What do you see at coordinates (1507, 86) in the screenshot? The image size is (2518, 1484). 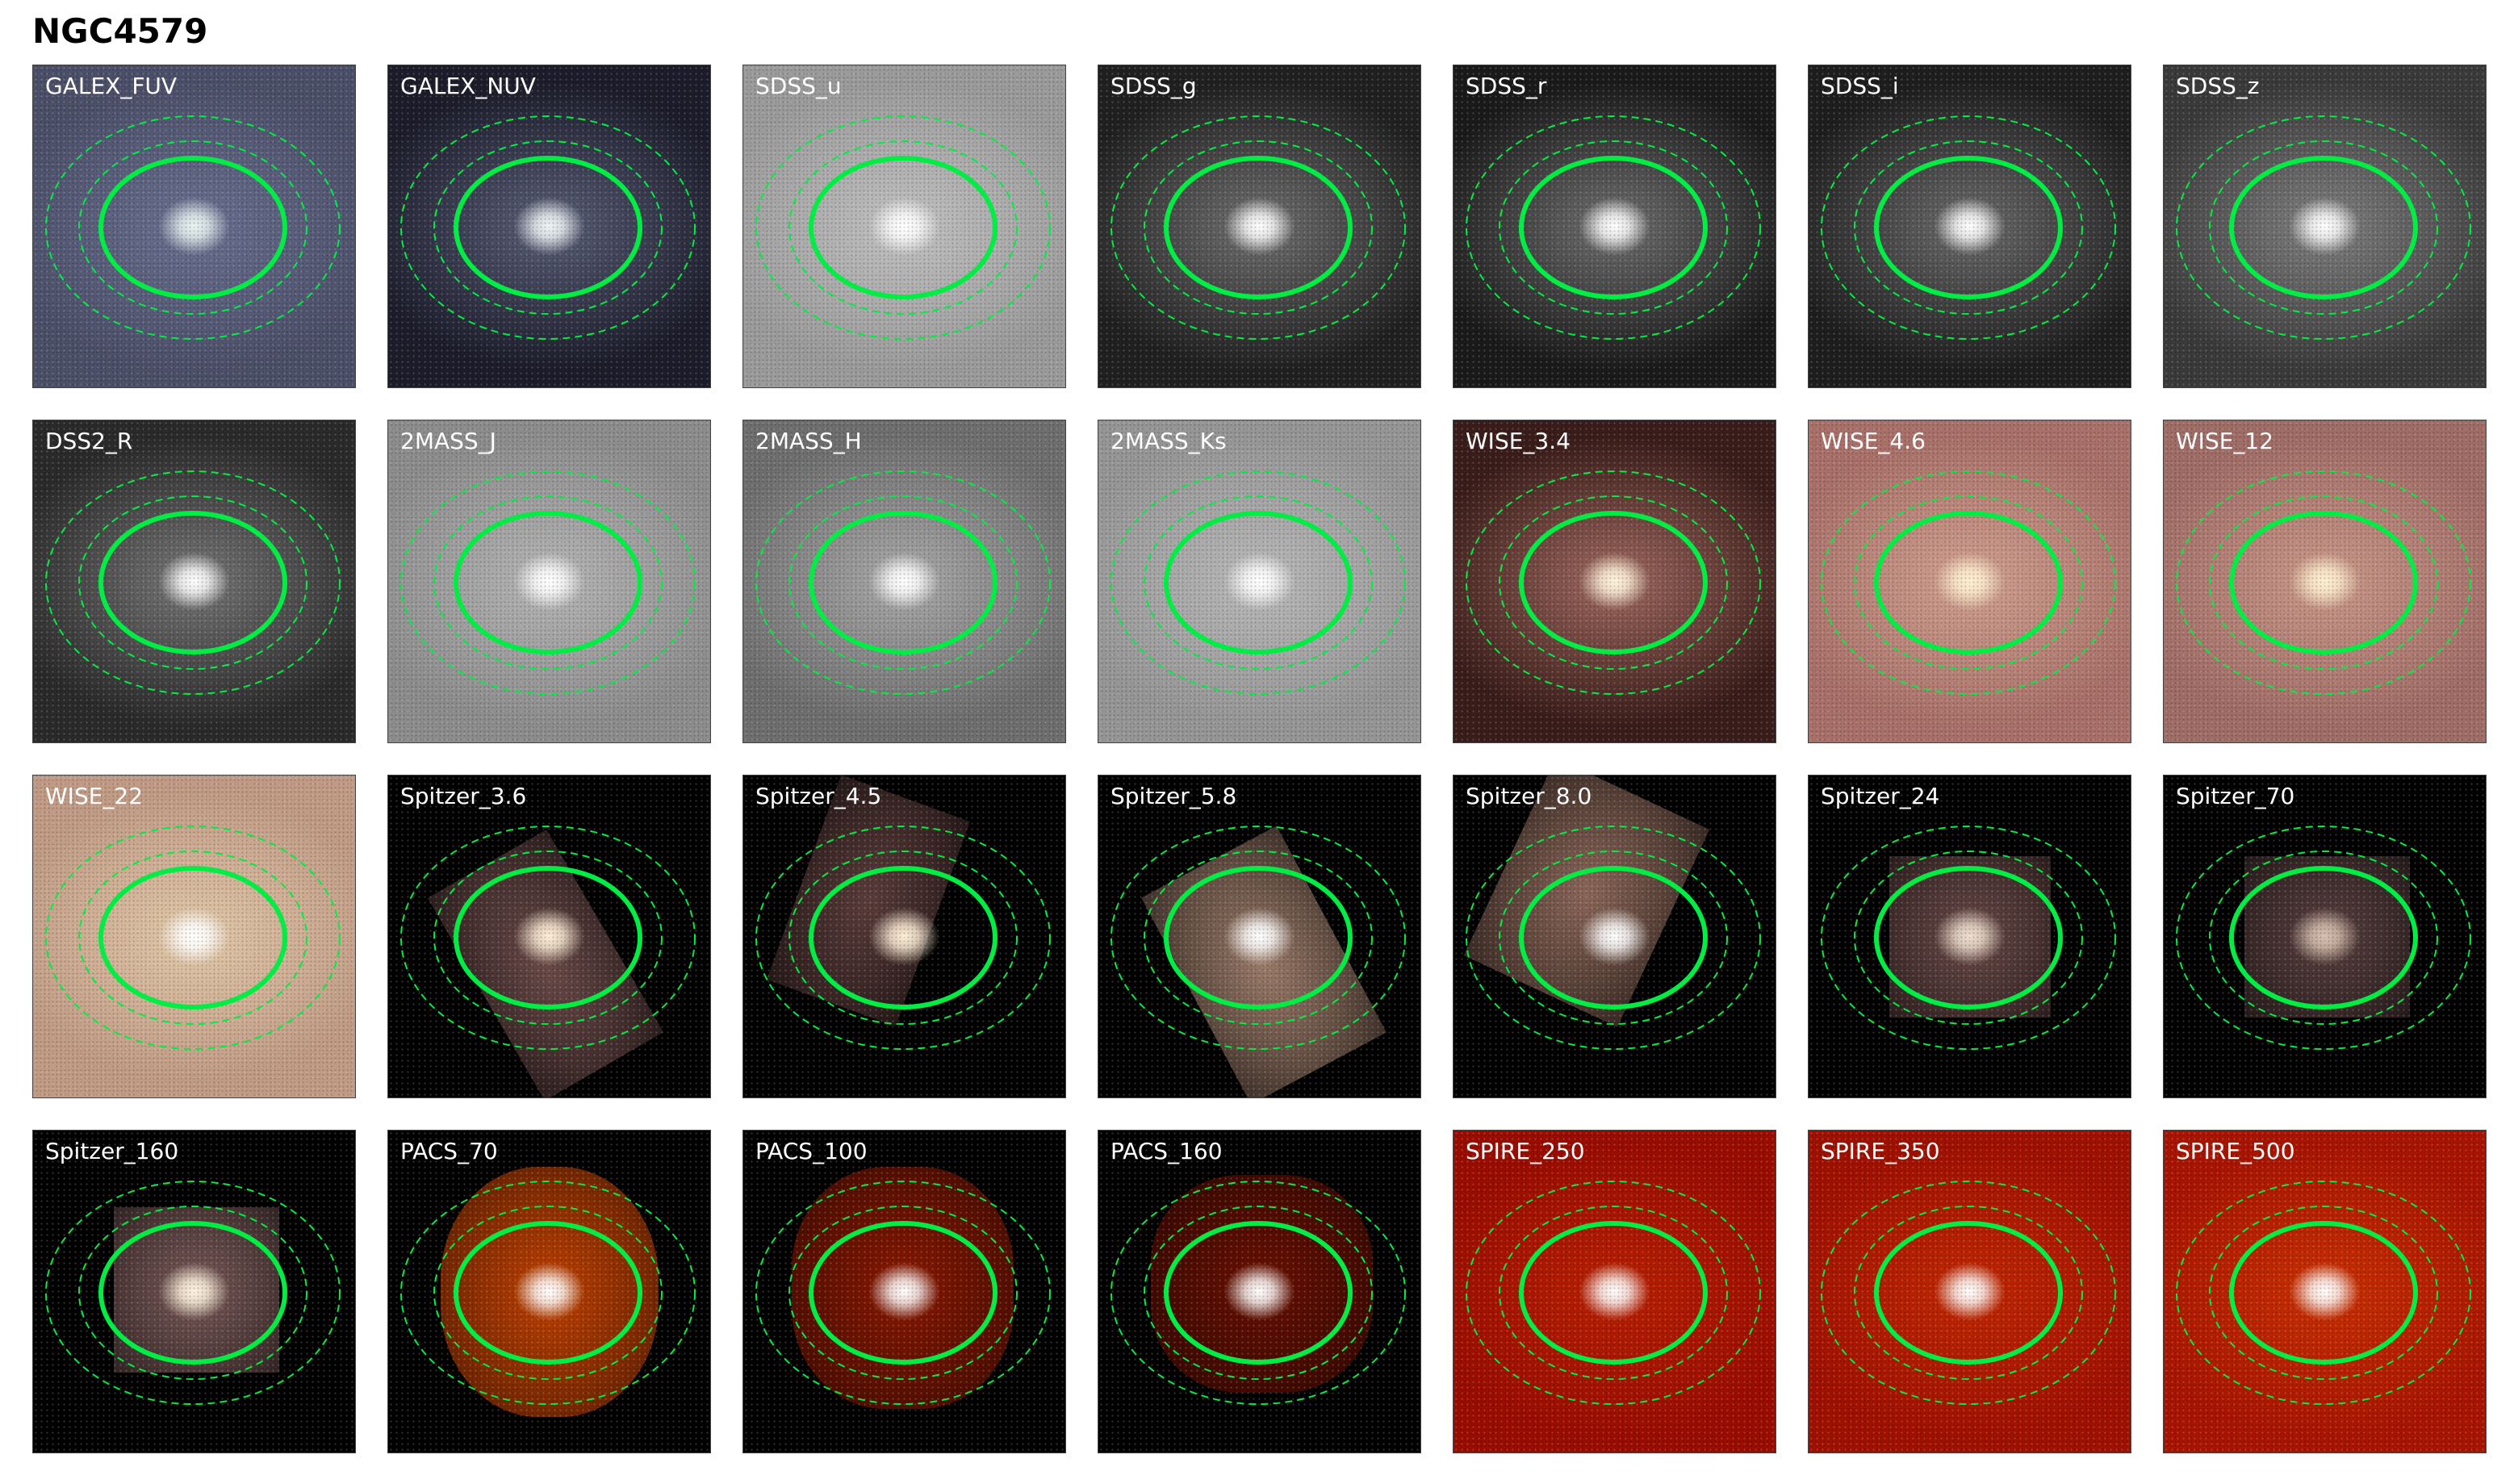 I see `band-label: SDSS_r` at bounding box center [1507, 86].